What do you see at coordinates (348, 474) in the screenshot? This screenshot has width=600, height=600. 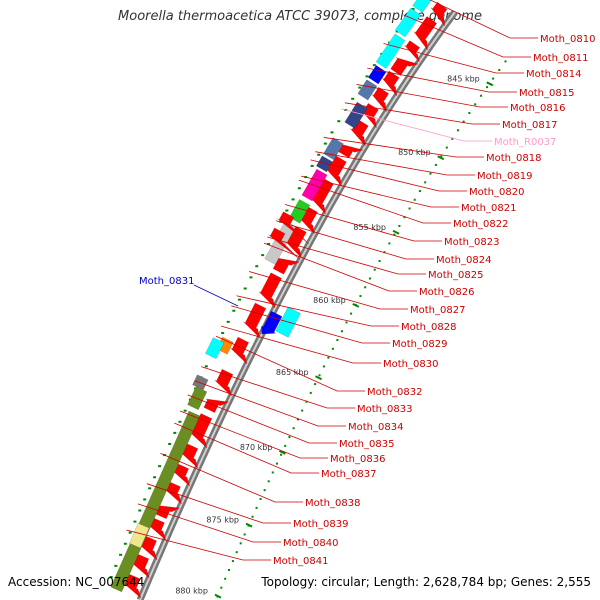 I see `gene-label: Moth_0837` at bounding box center [348, 474].